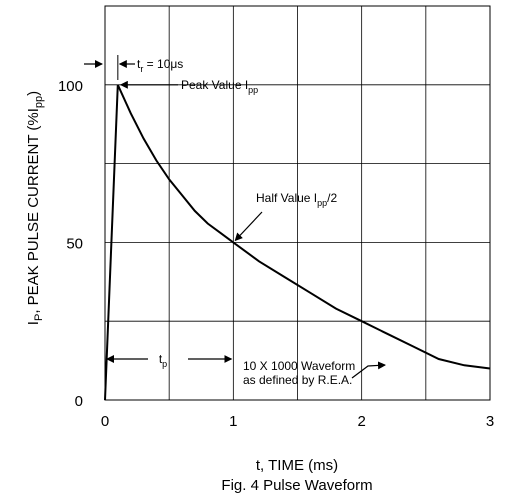 The image size is (507, 502). Describe the element at coordinates (296, 485) in the screenshot. I see `figure-caption: Fig. 4 Pulse Waveform` at that location.